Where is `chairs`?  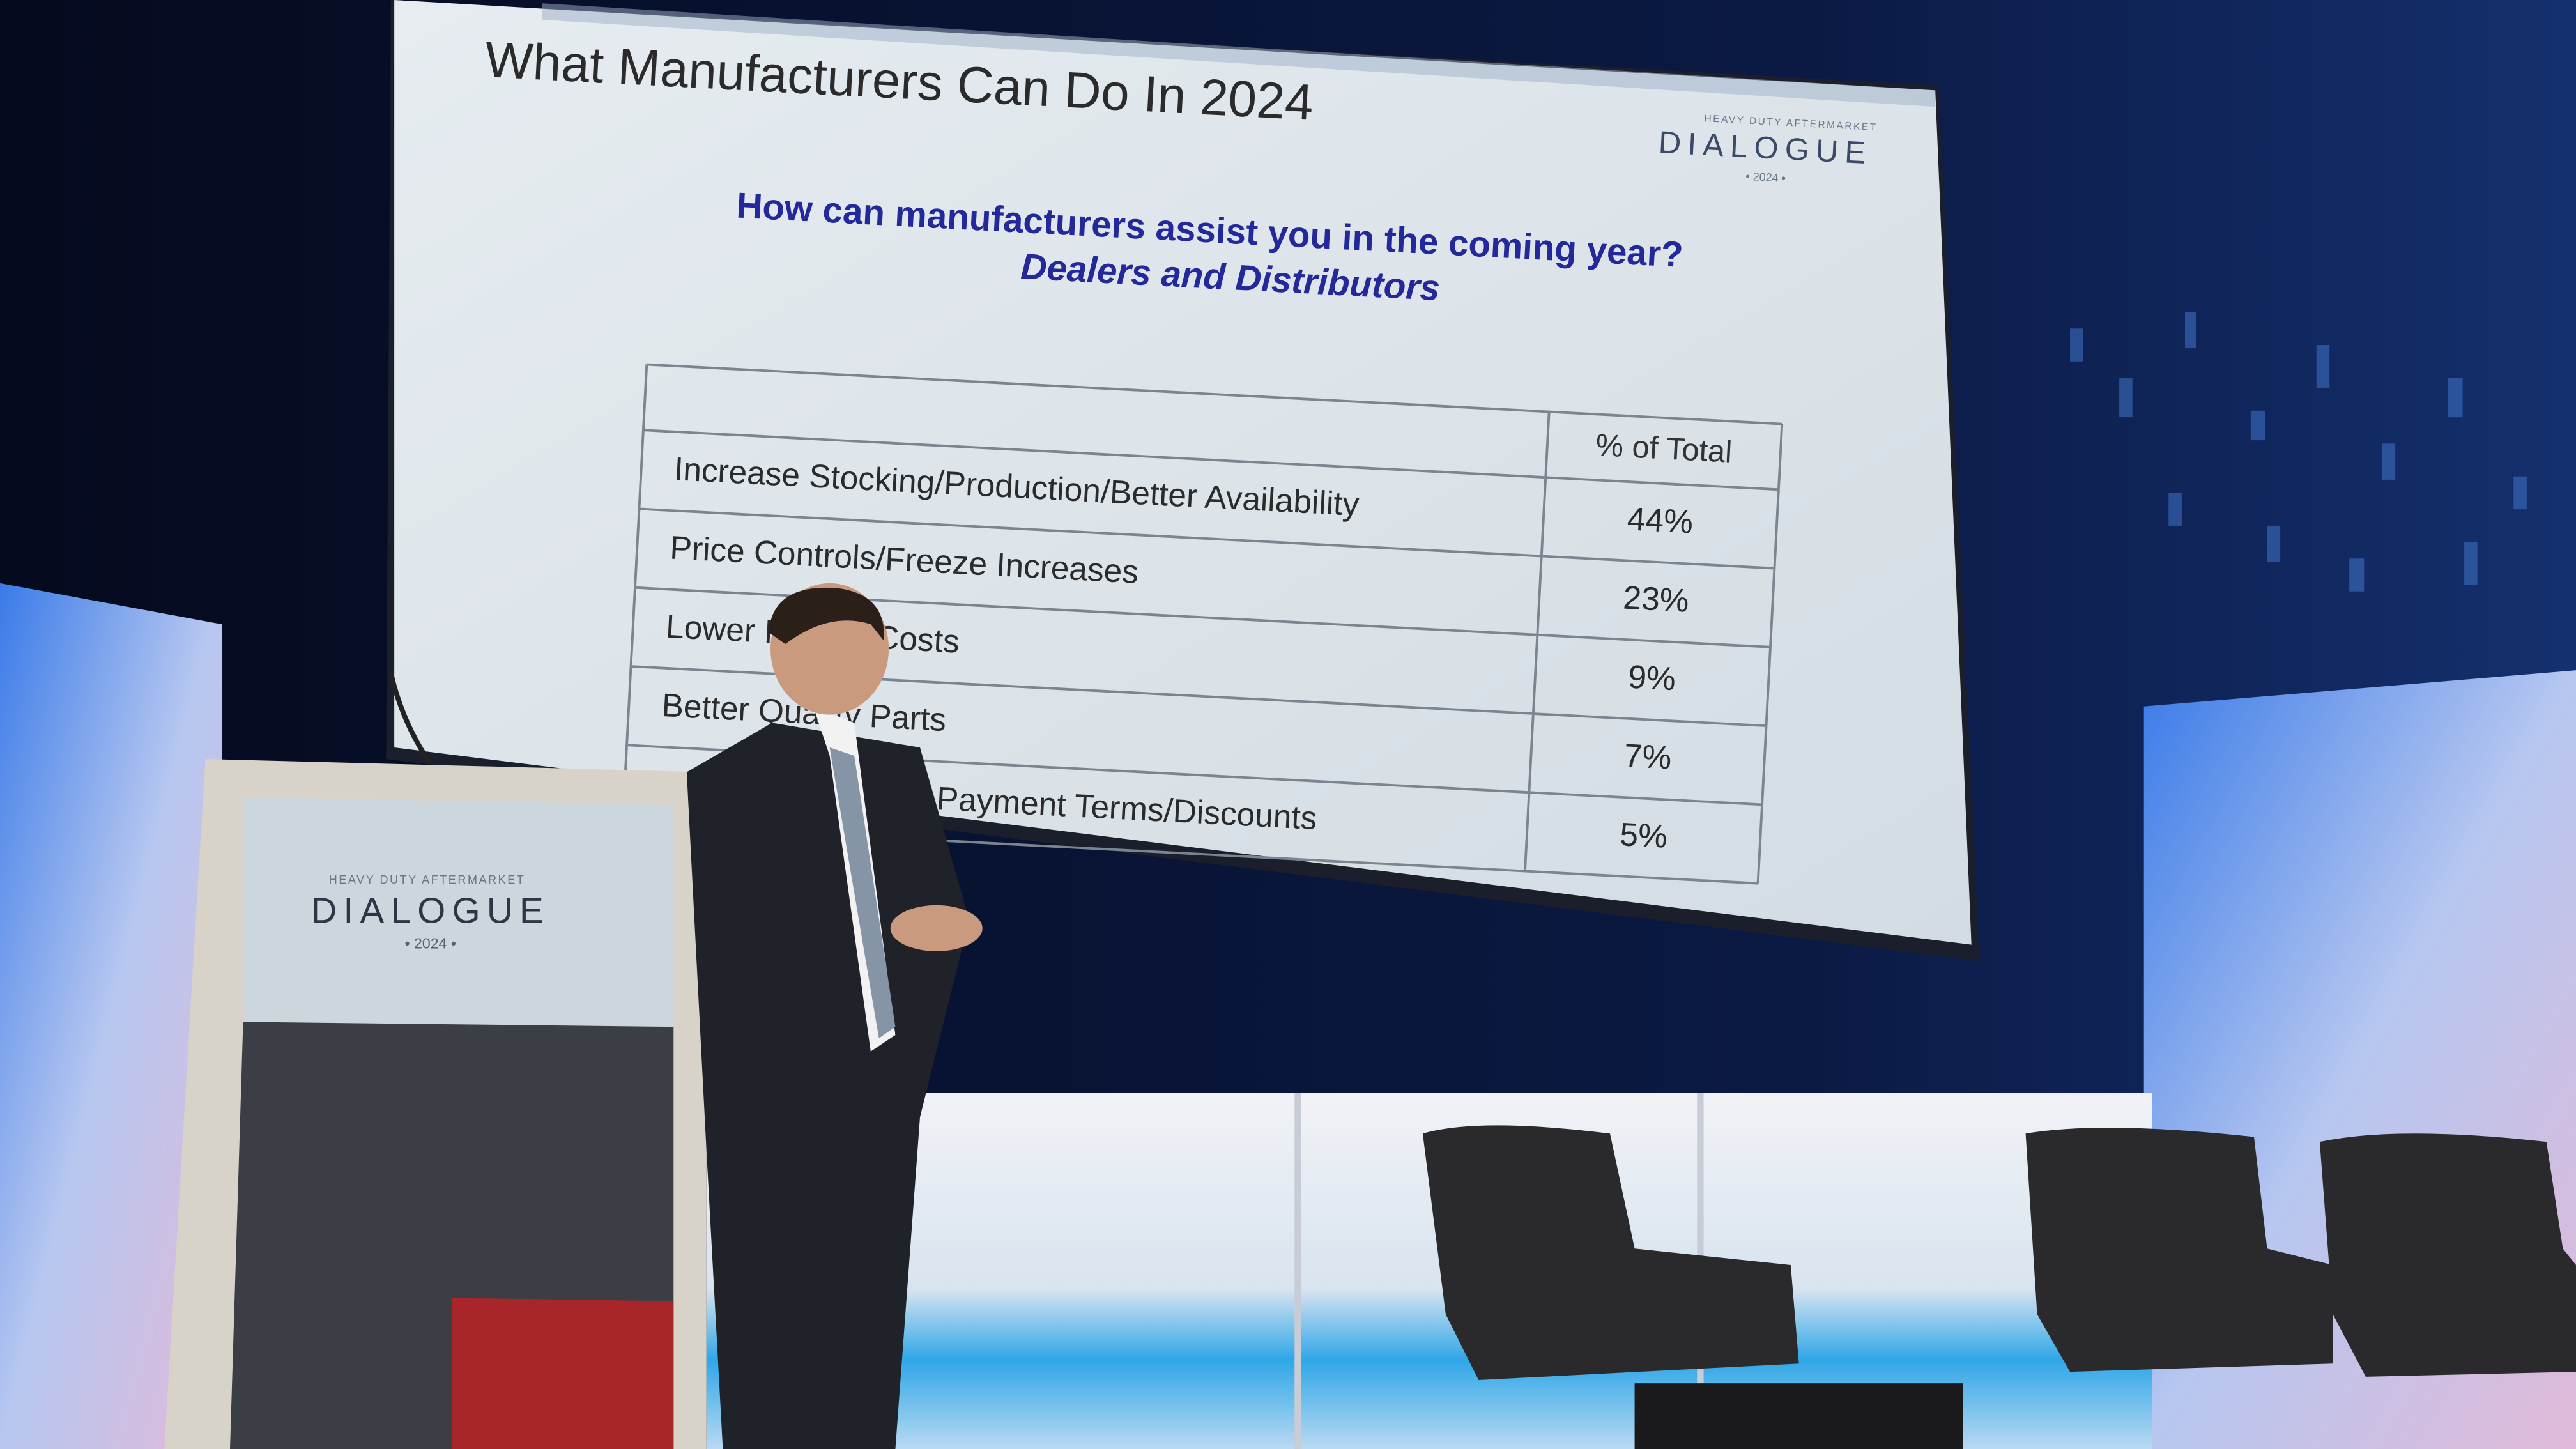 chairs is located at coordinates (1999, 1287).